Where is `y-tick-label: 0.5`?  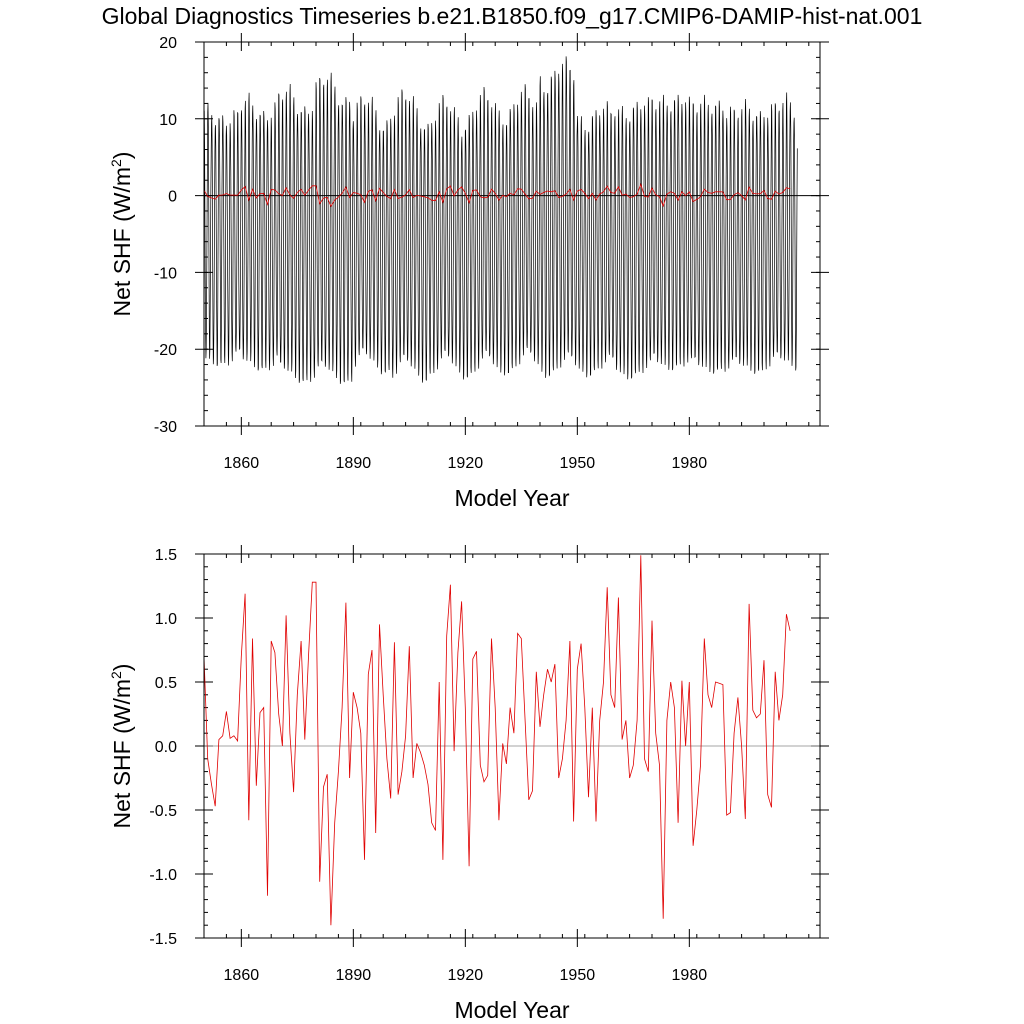
y-tick-label: 0.5 is located at coordinates (166, 683).